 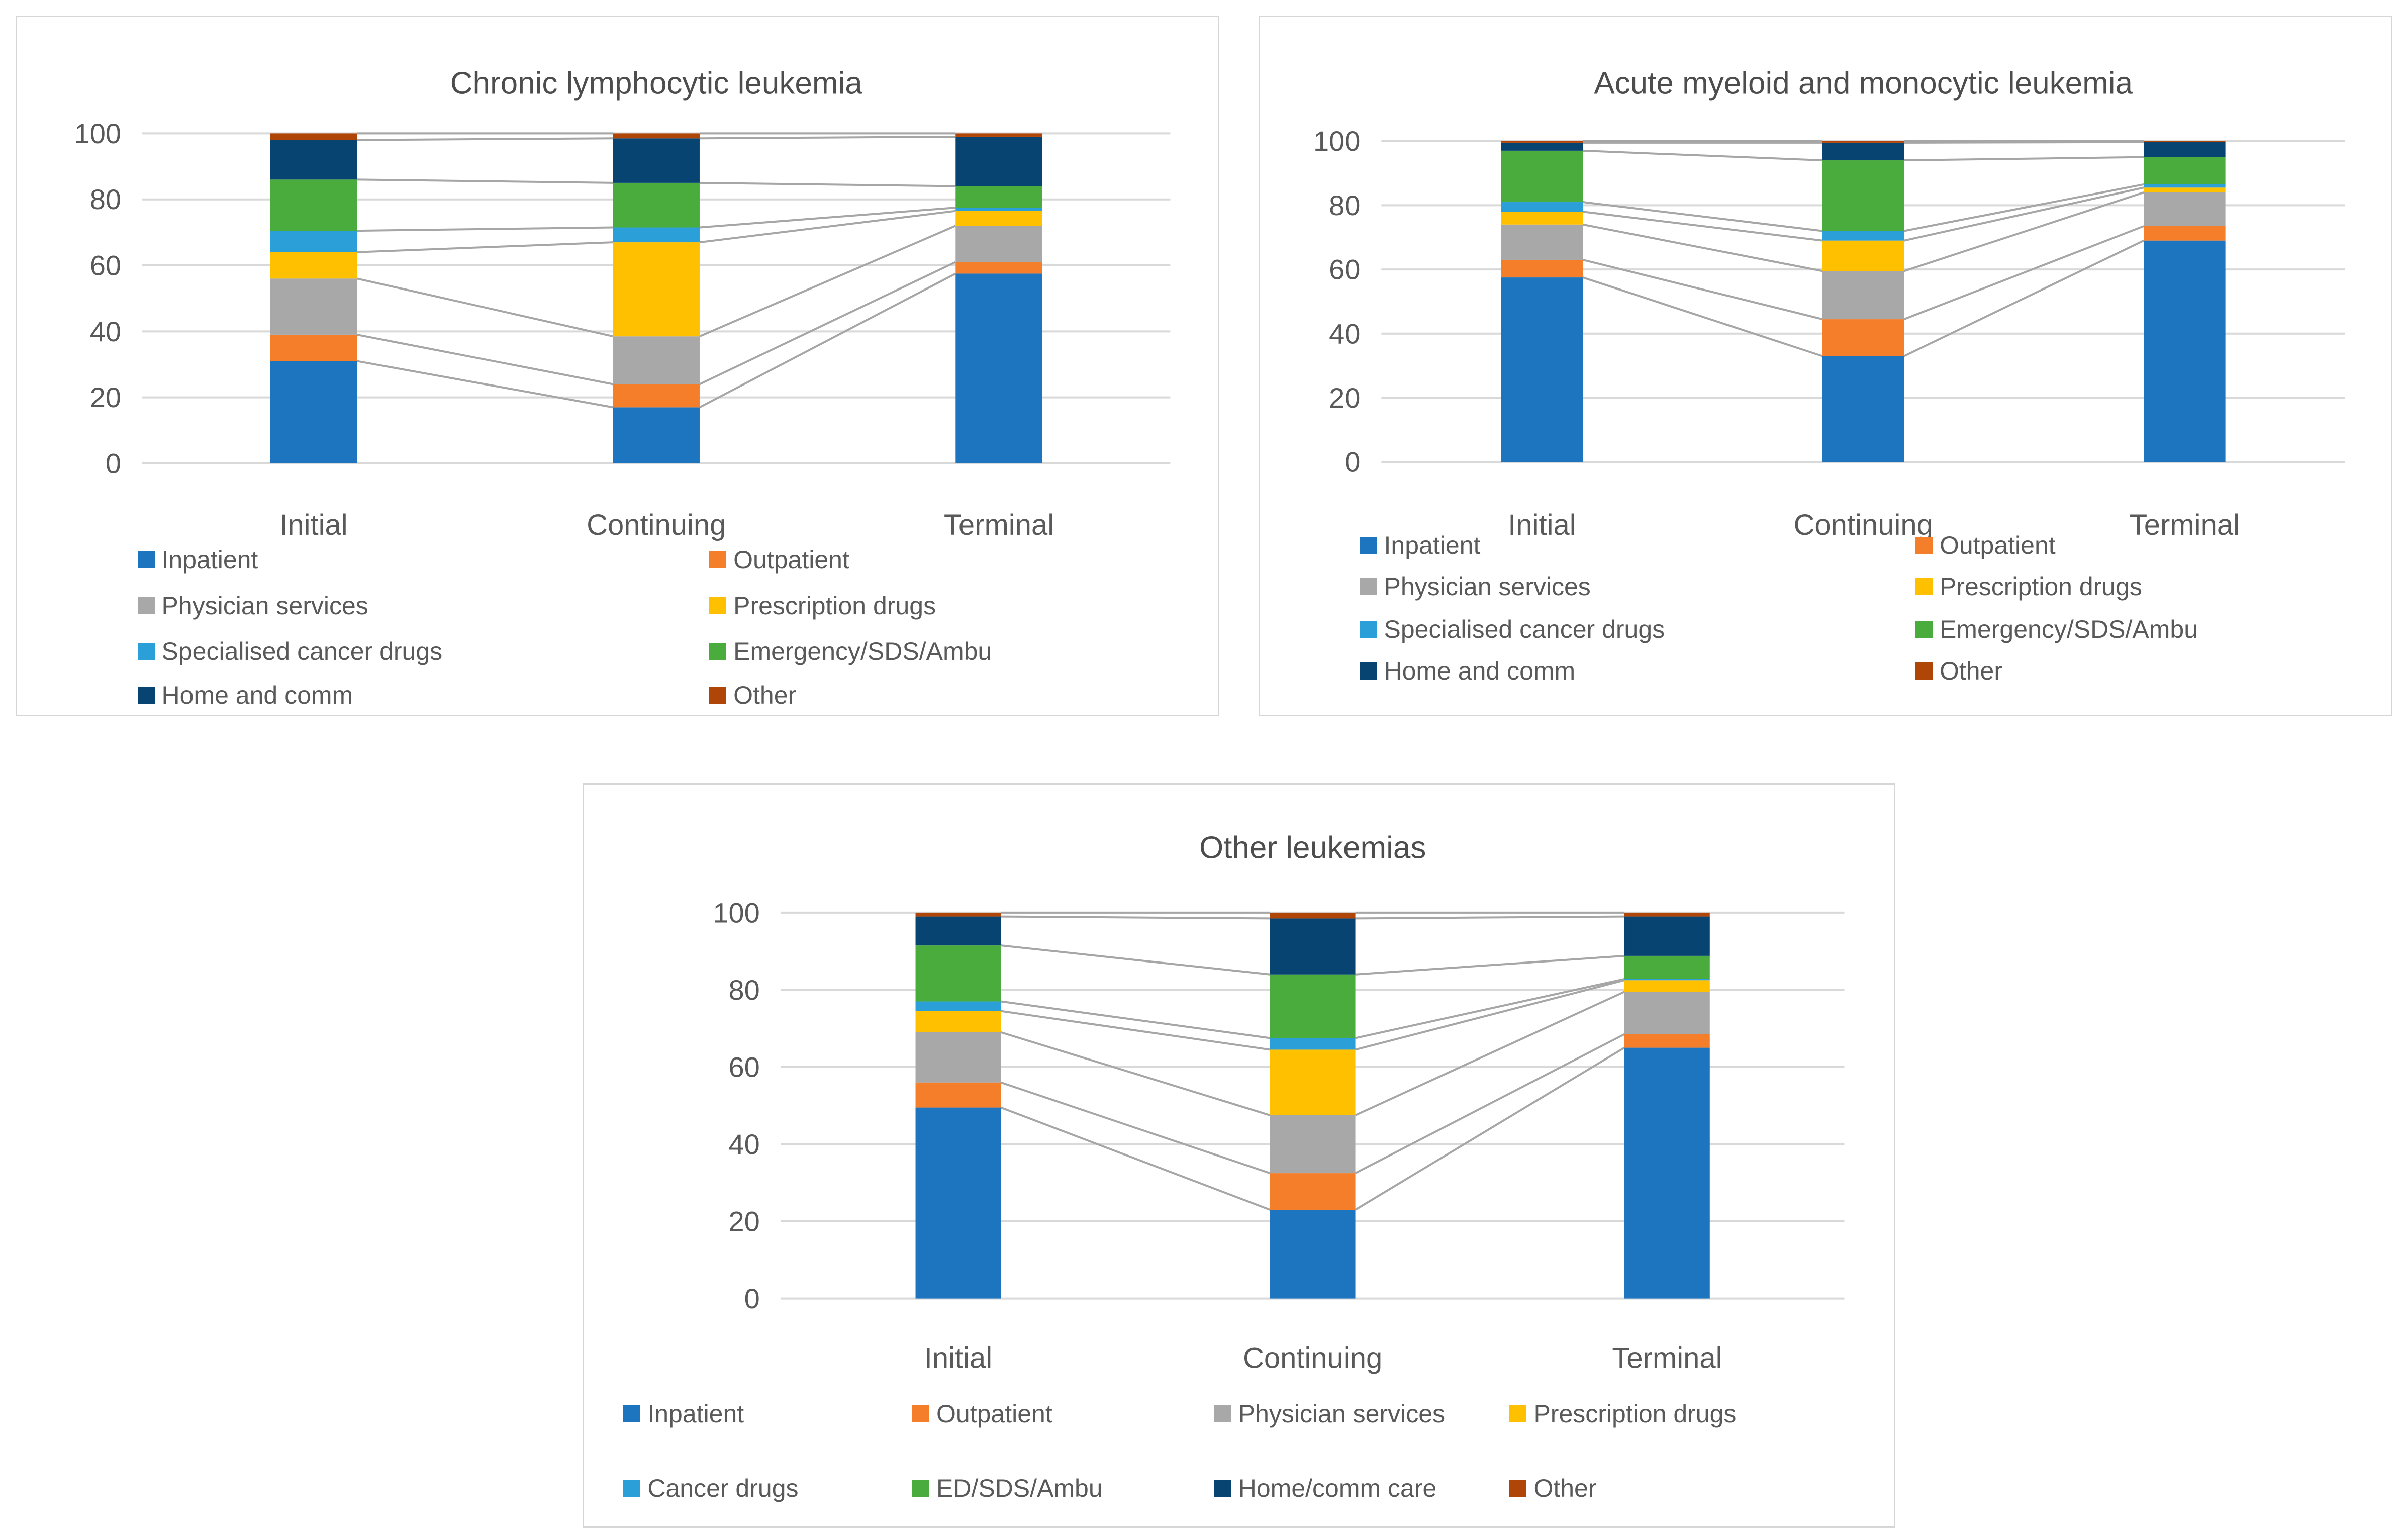 What do you see at coordinates (656, 525) in the screenshot?
I see `x-axis-category-label: Continuing` at bounding box center [656, 525].